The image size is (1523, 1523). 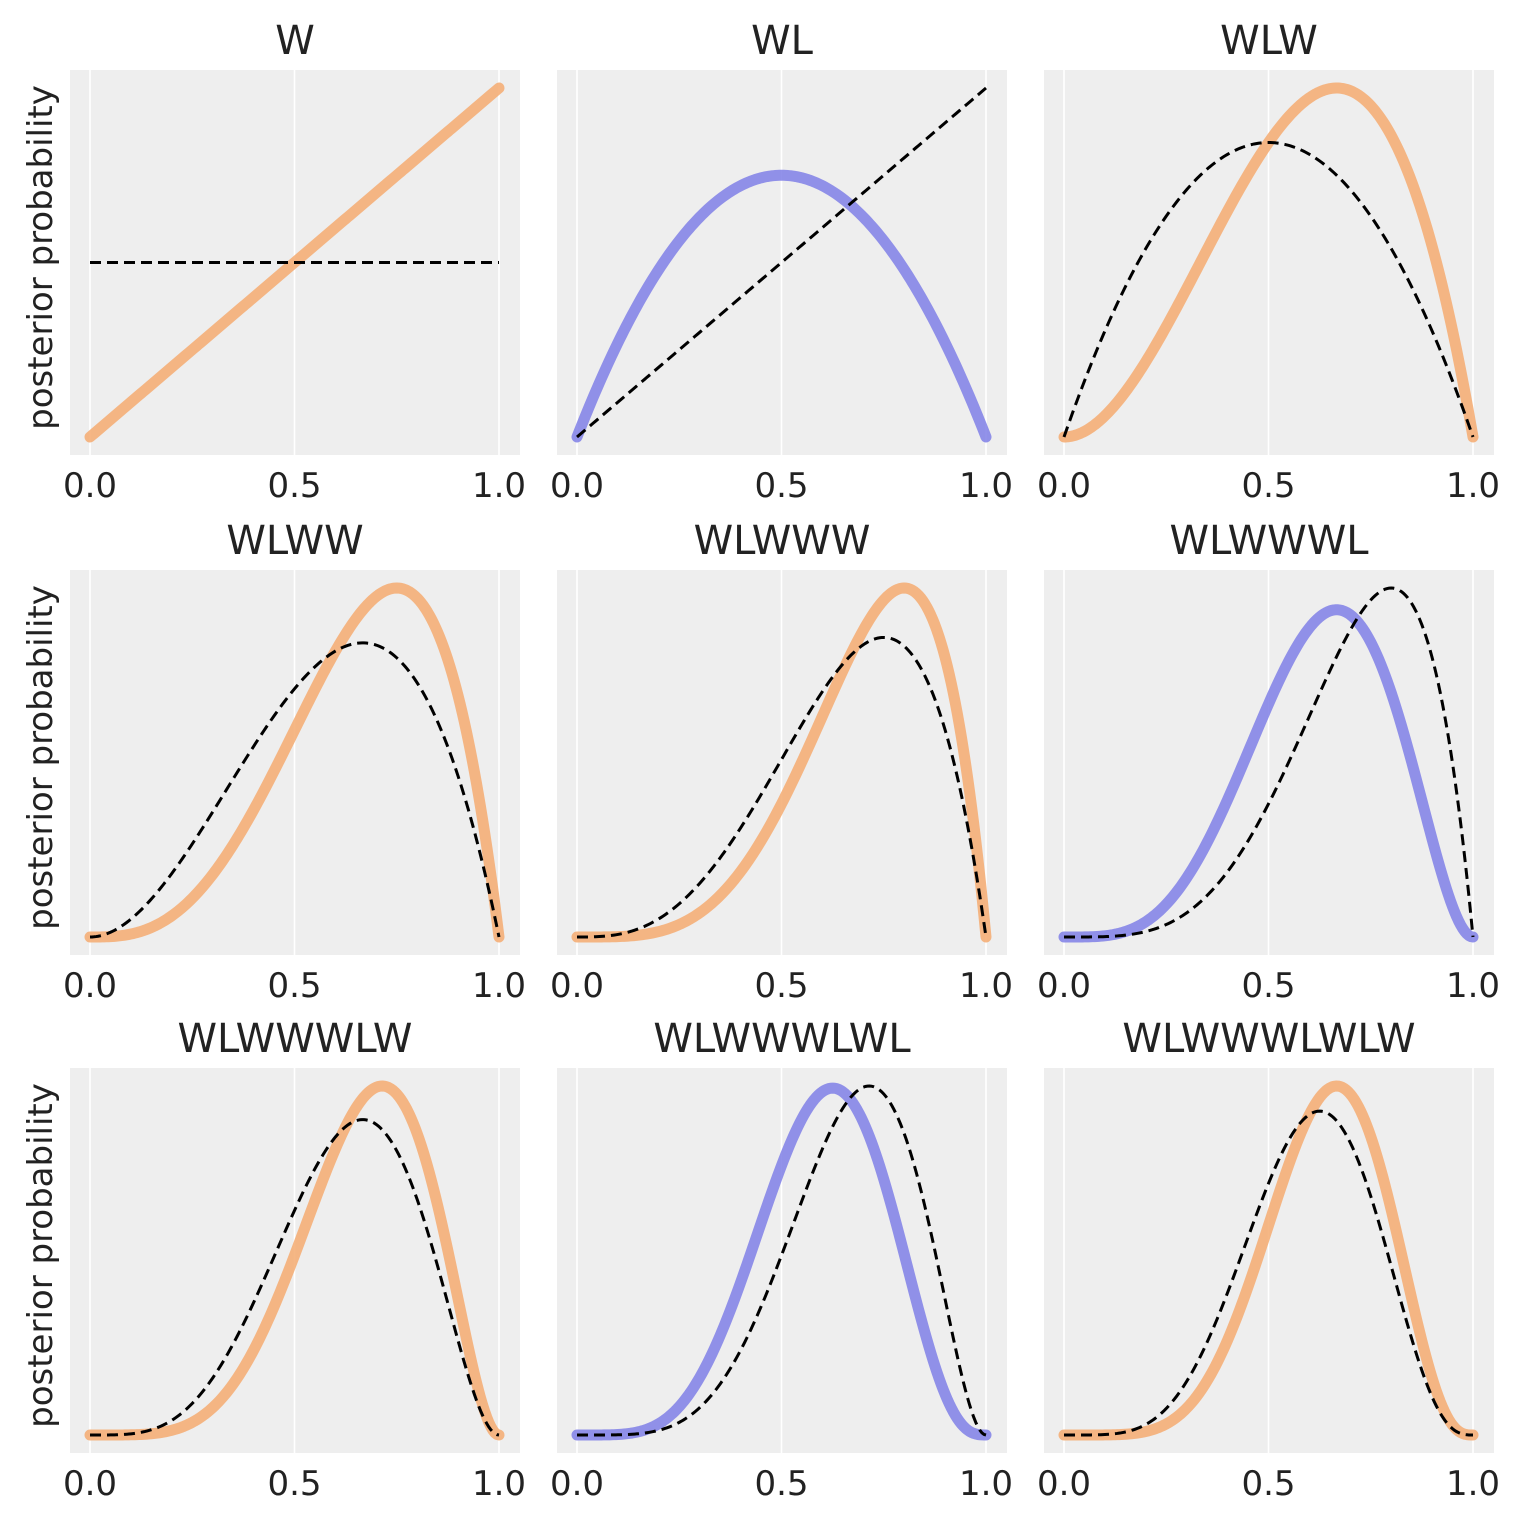 I want to click on subplot-title: W, so click(x=295, y=41).